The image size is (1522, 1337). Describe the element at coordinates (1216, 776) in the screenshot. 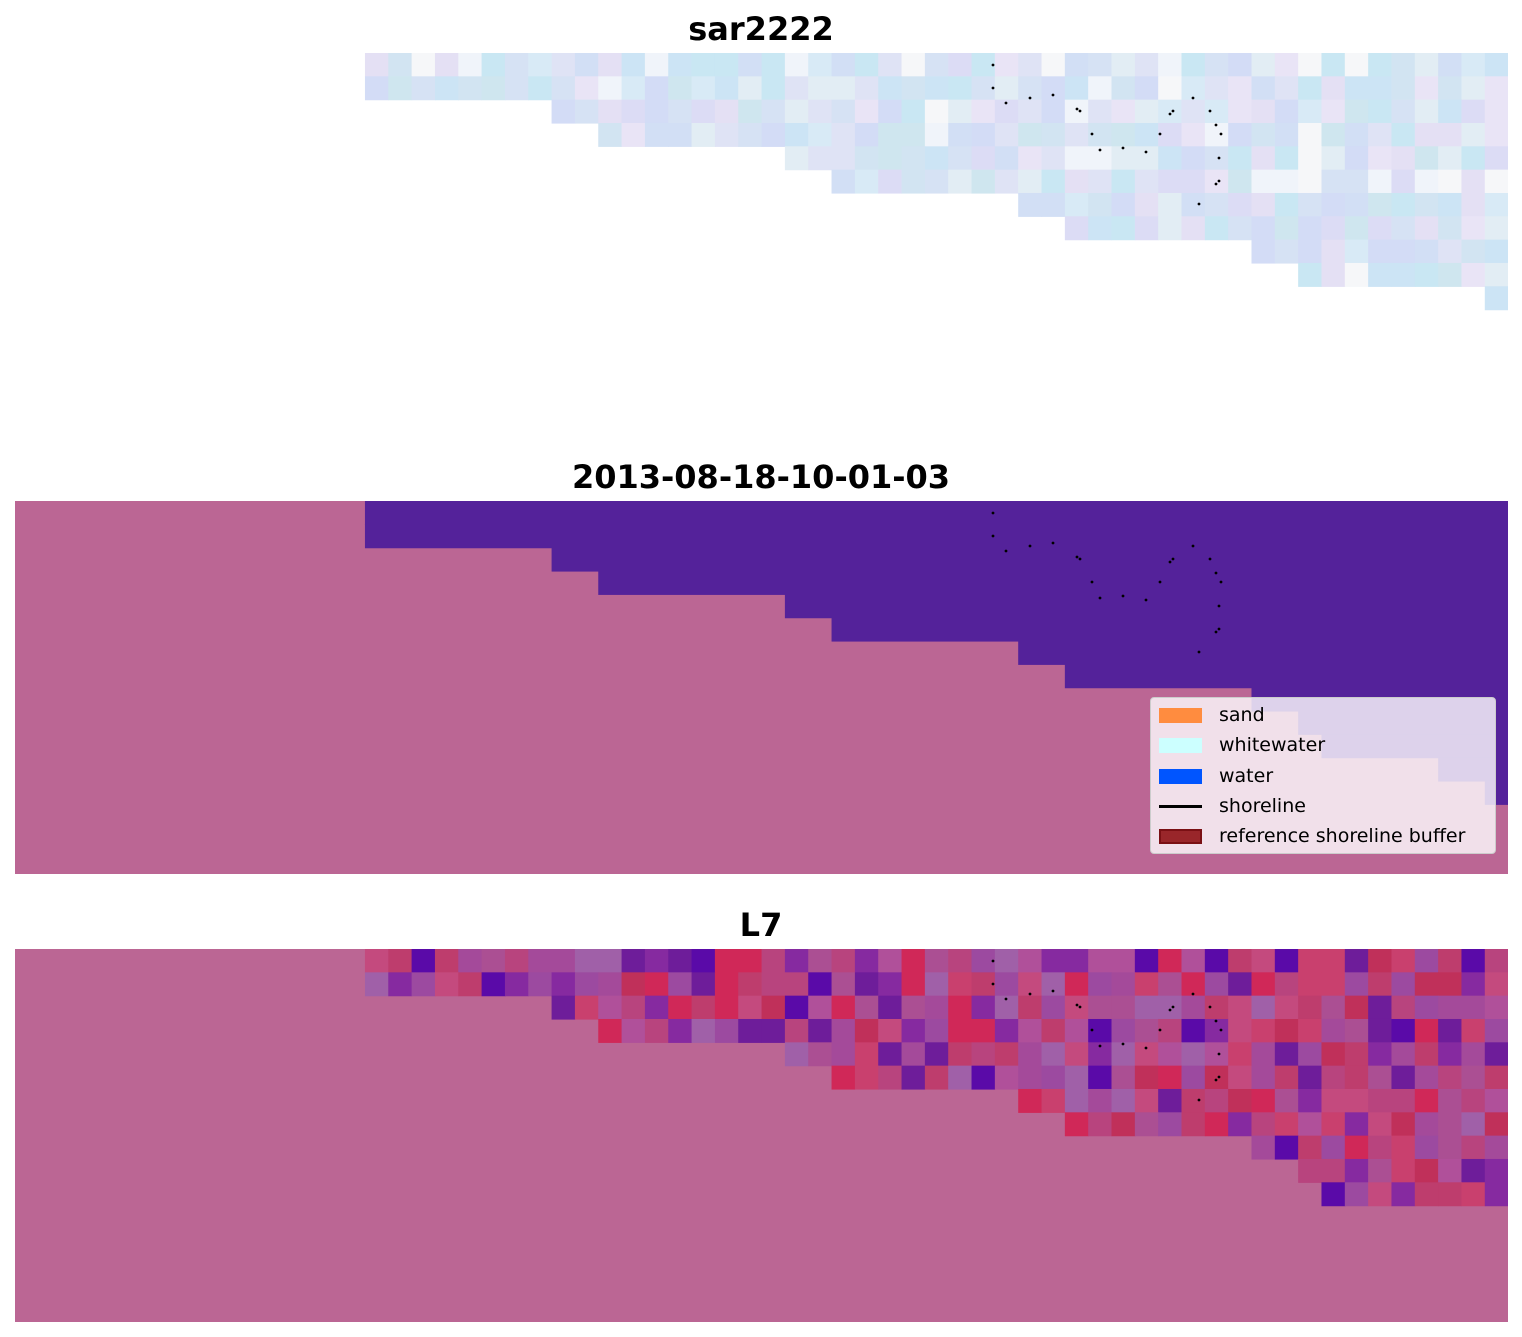

I see `legend-item-water: water` at that location.